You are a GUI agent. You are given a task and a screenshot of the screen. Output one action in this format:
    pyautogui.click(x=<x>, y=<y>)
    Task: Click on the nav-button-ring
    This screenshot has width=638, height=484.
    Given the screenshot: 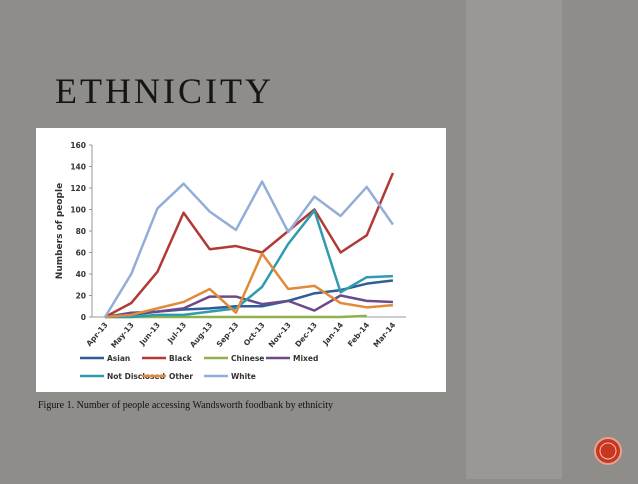 What is the action you would take?
    pyautogui.click(x=608, y=451)
    